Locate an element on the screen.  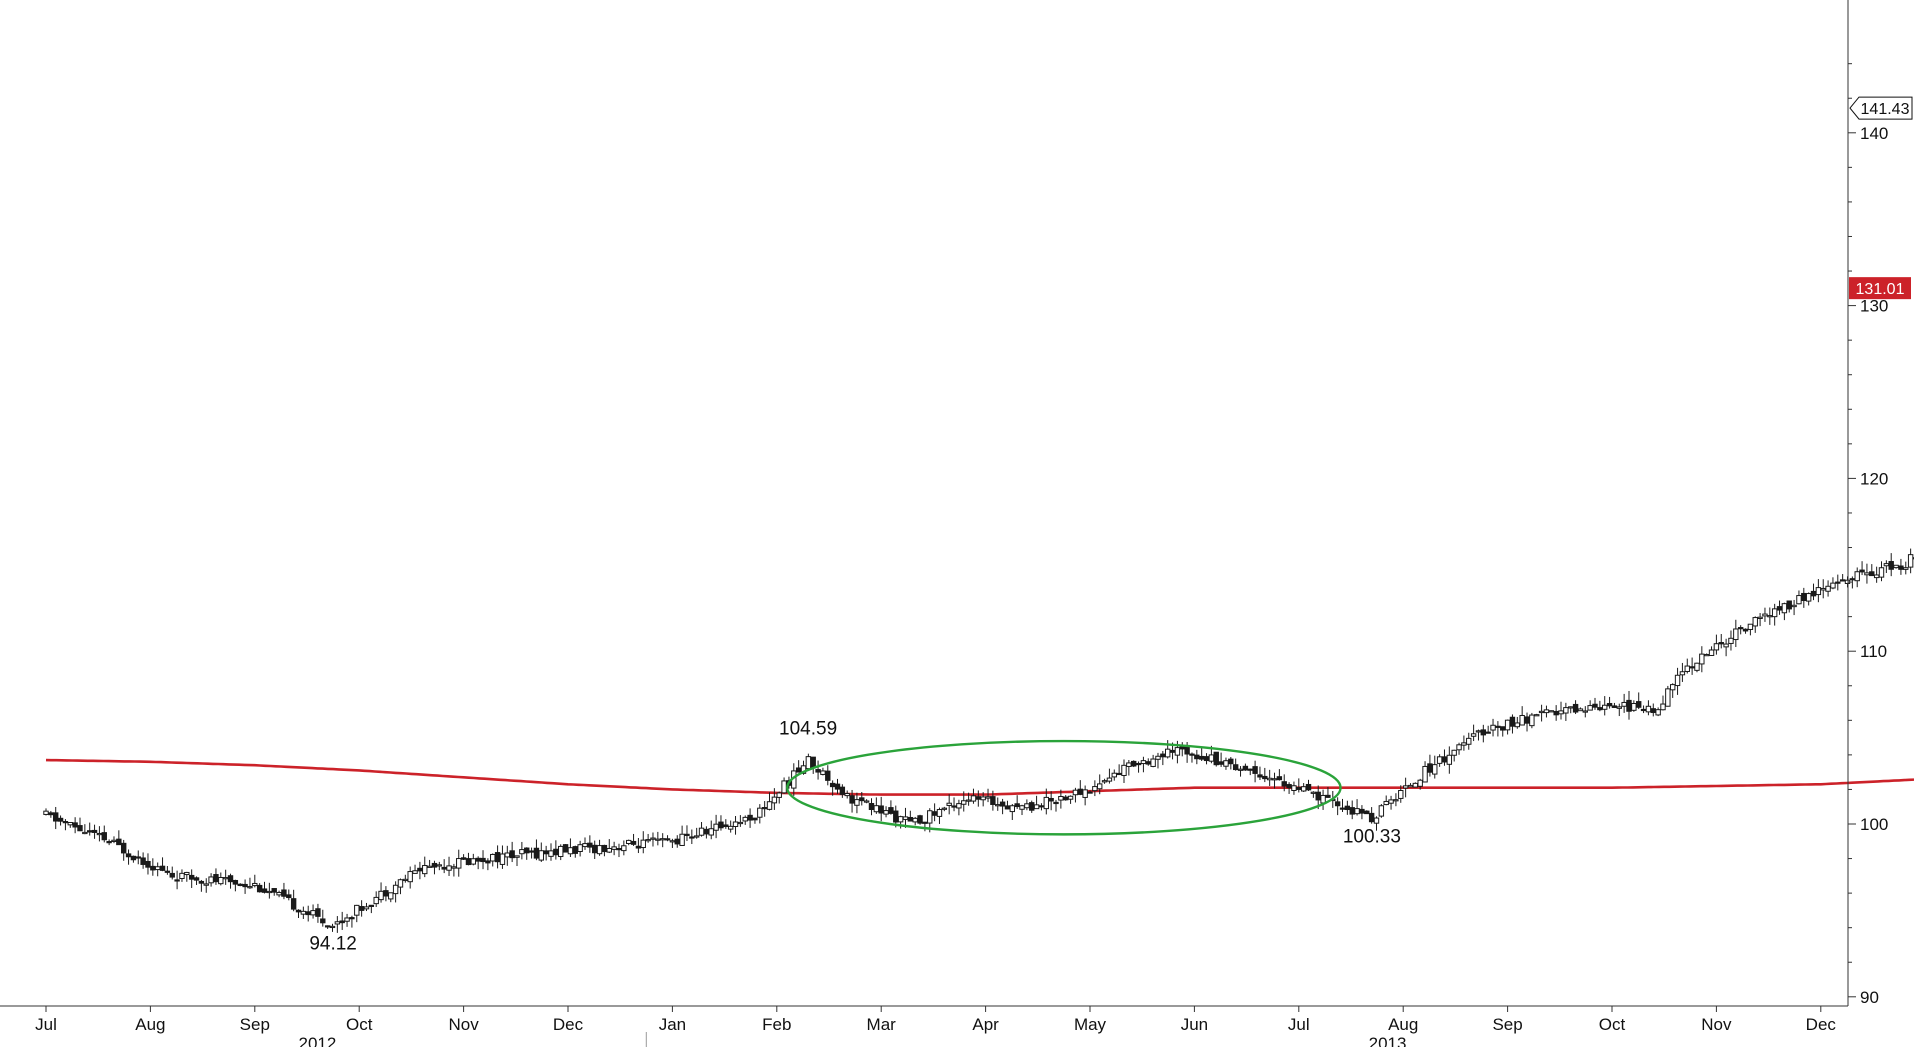
y-tick-label: 120 is located at coordinates (1874, 478).